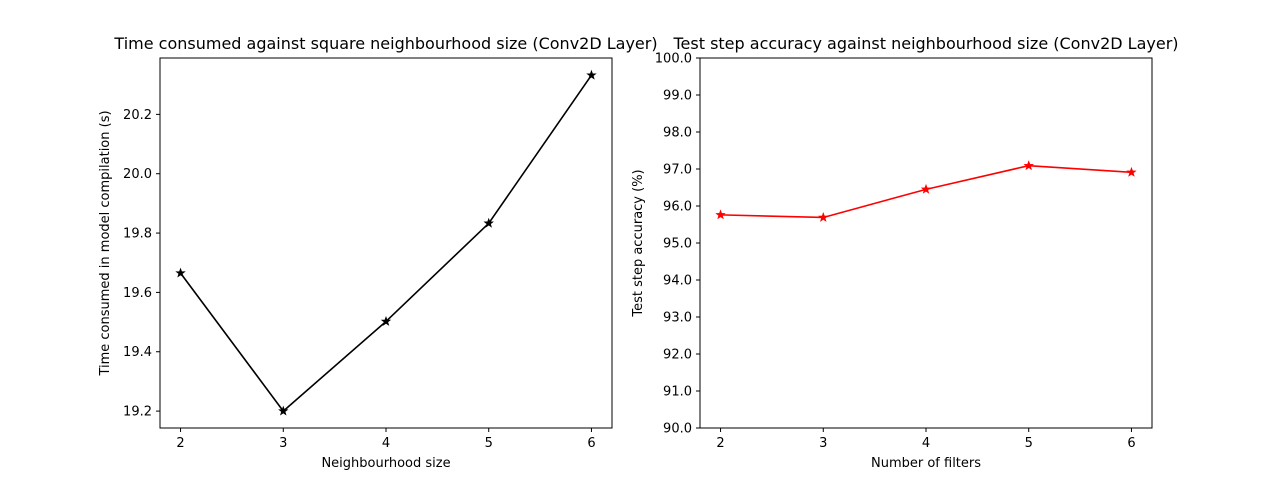 The height and width of the screenshot is (480, 1280). Describe the element at coordinates (677, 207) in the screenshot. I see `y-tick-label: 96.0` at that location.